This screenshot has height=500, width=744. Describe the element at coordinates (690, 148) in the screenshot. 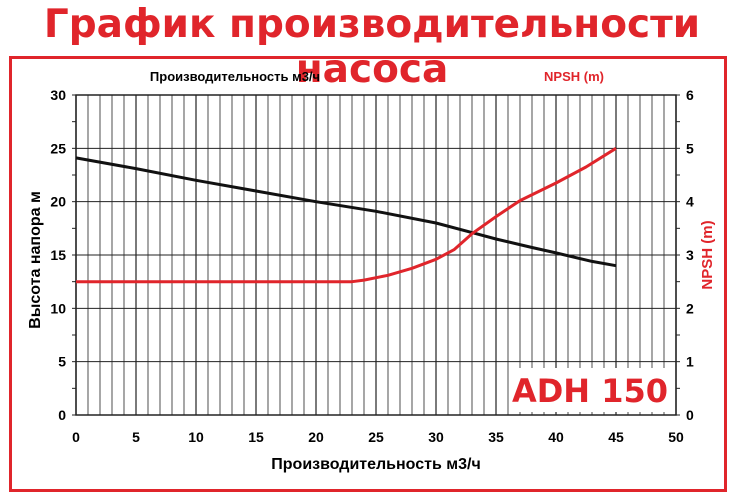

I see `y2-tick-label: 5` at that location.